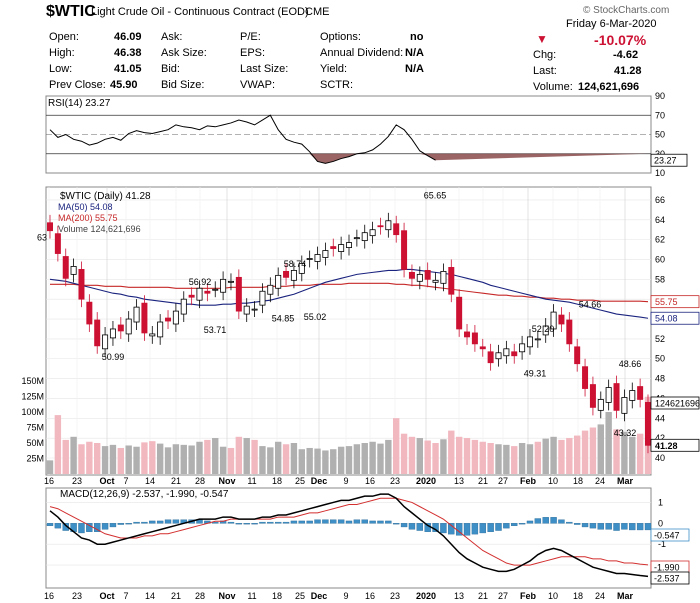 Image resolution: width=700 pixels, height=603 pixels. I want to click on bid-label: Bid:, so click(170, 69).